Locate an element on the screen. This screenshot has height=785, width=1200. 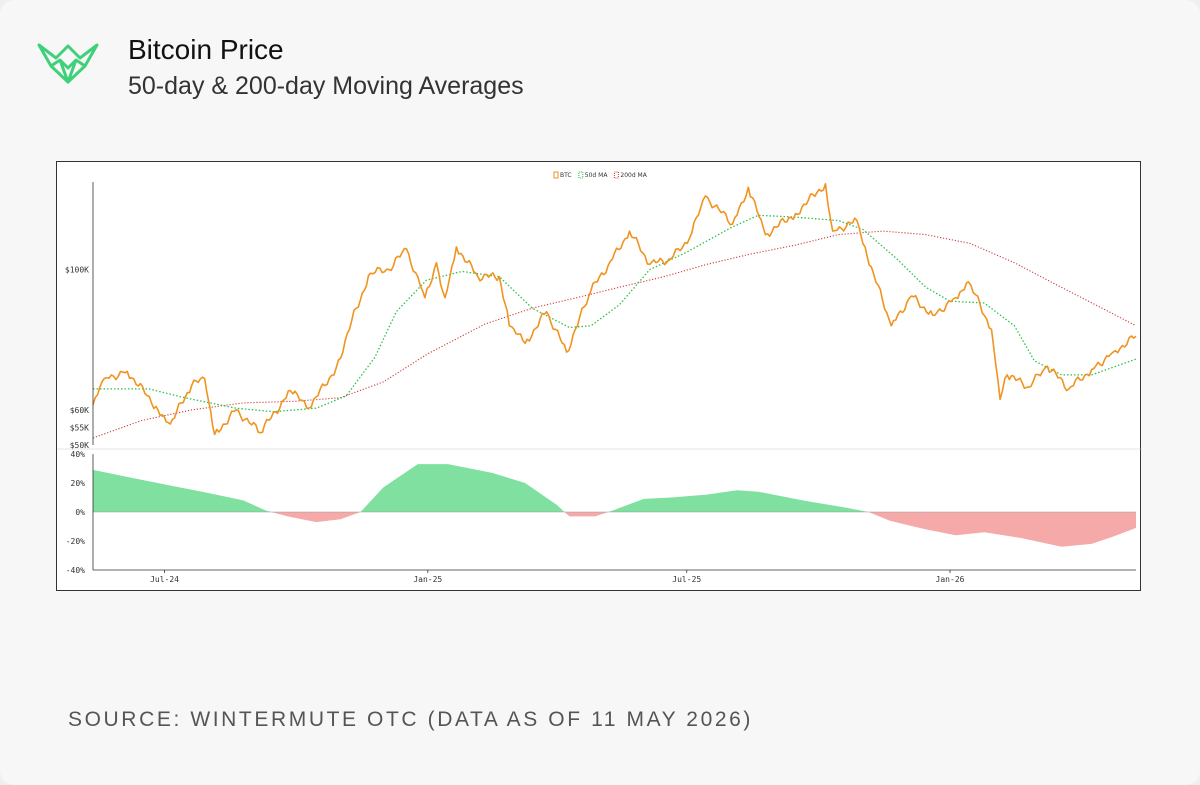
price-y-tick-label: $50K is located at coordinates (79, 445).